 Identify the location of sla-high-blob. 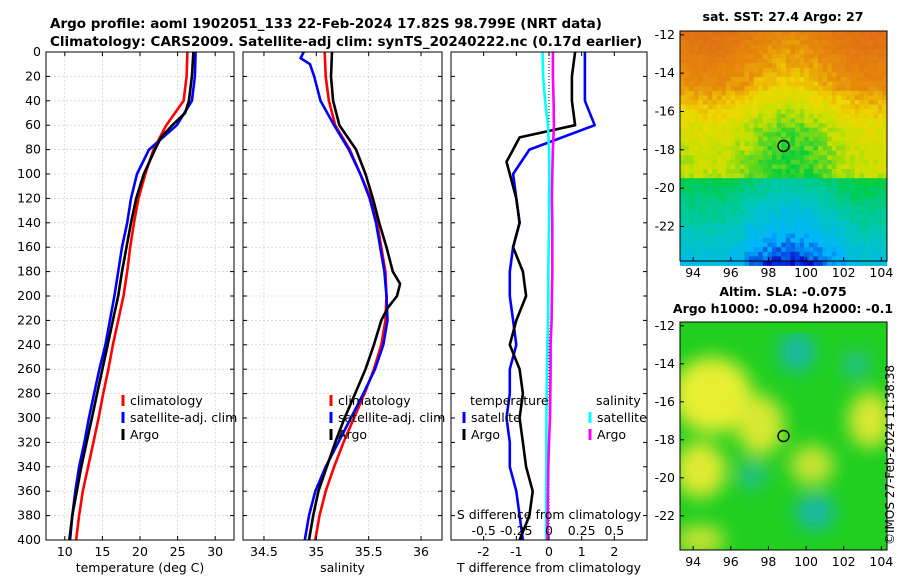
(867, 420).